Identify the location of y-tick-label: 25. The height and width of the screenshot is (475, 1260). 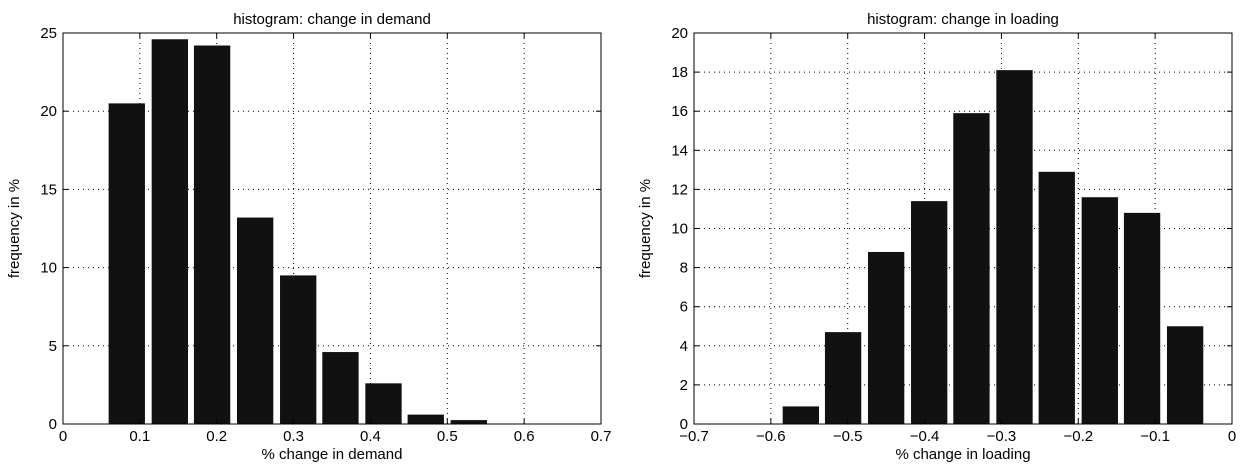
(48, 33).